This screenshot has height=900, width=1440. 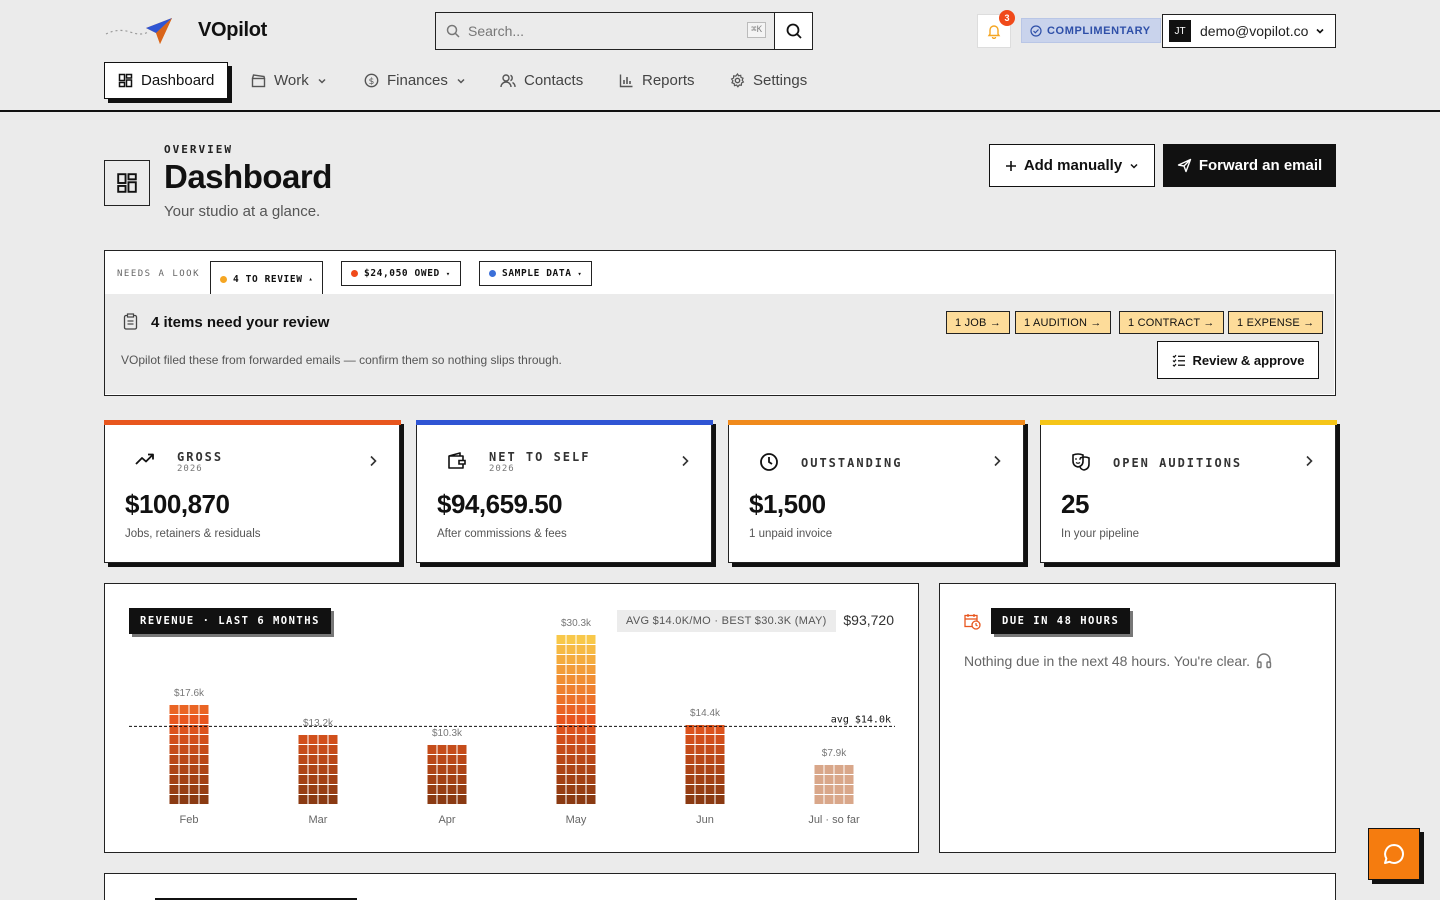 I want to click on page-title: Dashboard, so click(x=248, y=176).